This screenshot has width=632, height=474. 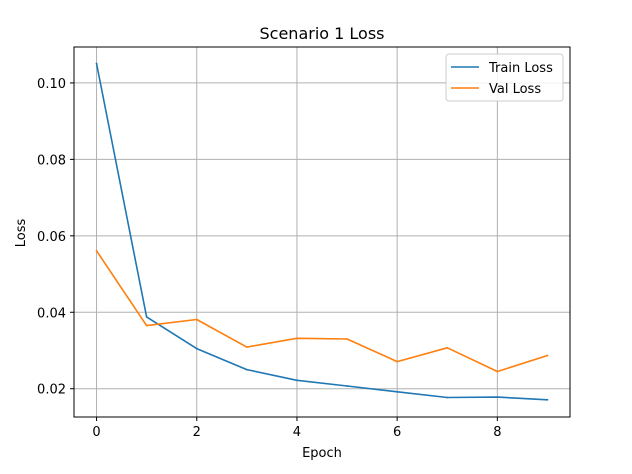 What do you see at coordinates (515, 89) in the screenshot?
I see `legend-label: Val Loss` at bounding box center [515, 89].